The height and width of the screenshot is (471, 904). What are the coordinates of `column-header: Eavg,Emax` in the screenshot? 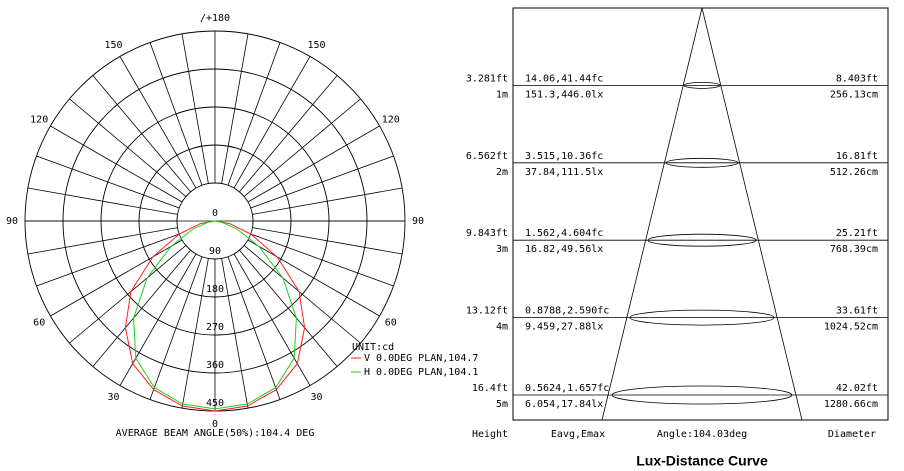 It's located at (578, 434).